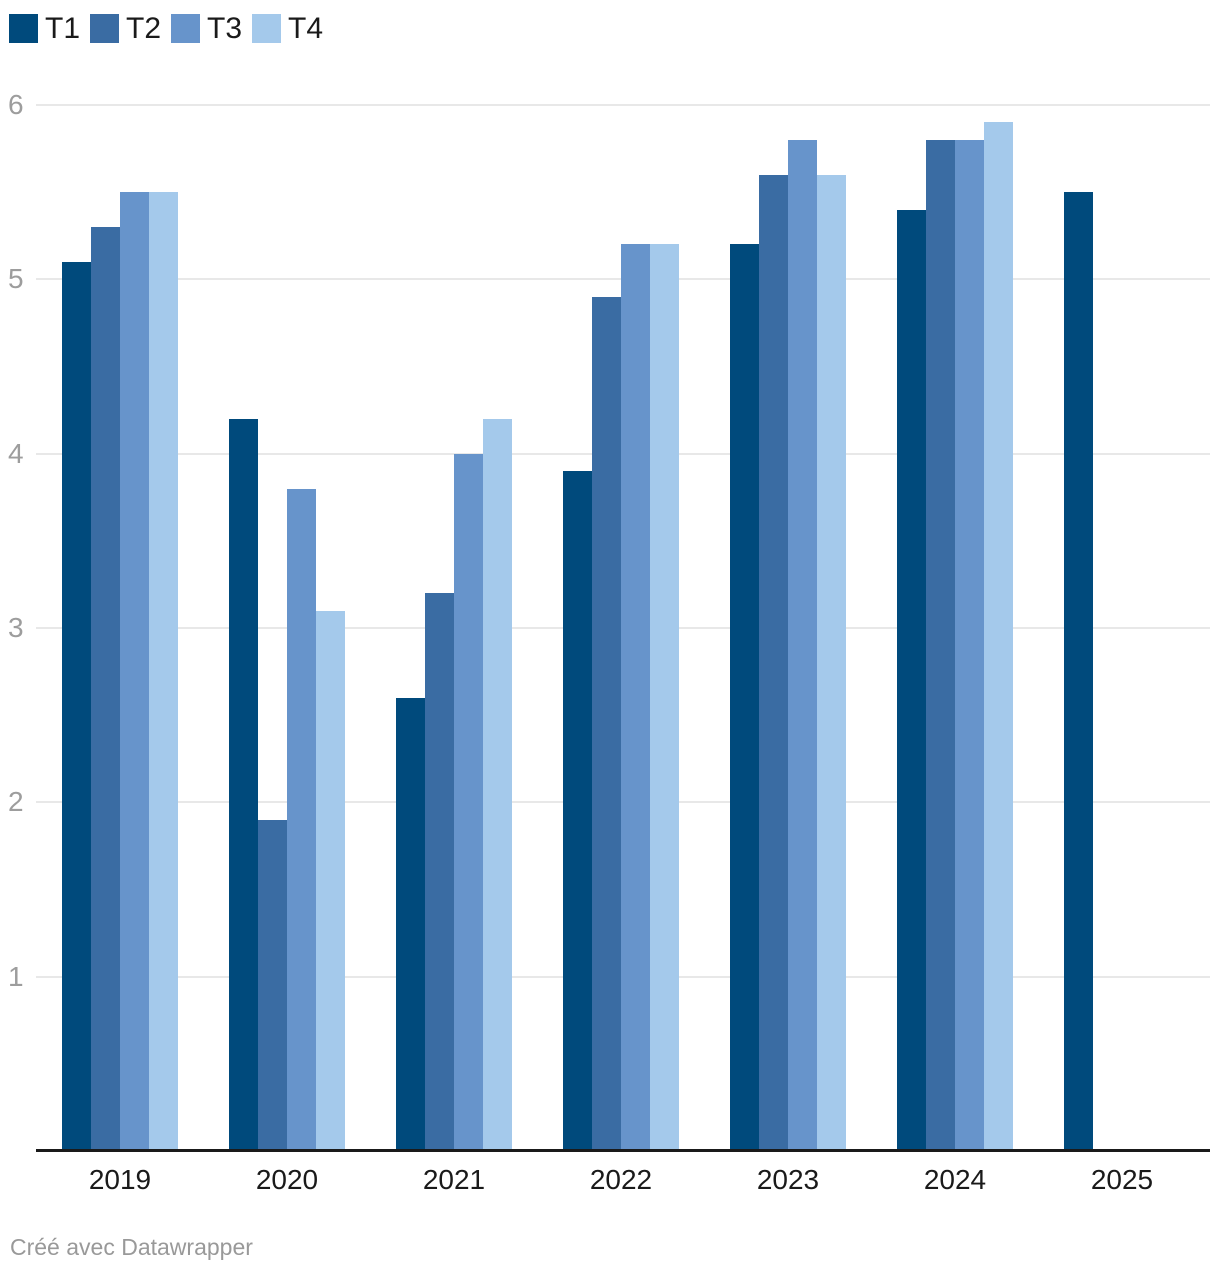  I want to click on credit-text: Créé avec Datawrapper, so click(131, 1247).